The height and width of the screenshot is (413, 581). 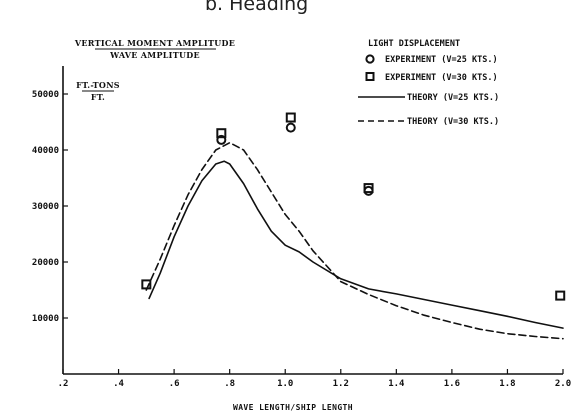 What do you see at coordinates (441, 60) in the screenshot?
I see `legend-entry-label: EXPERIMENT (V=25 KTS.)` at bounding box center [441, 60].